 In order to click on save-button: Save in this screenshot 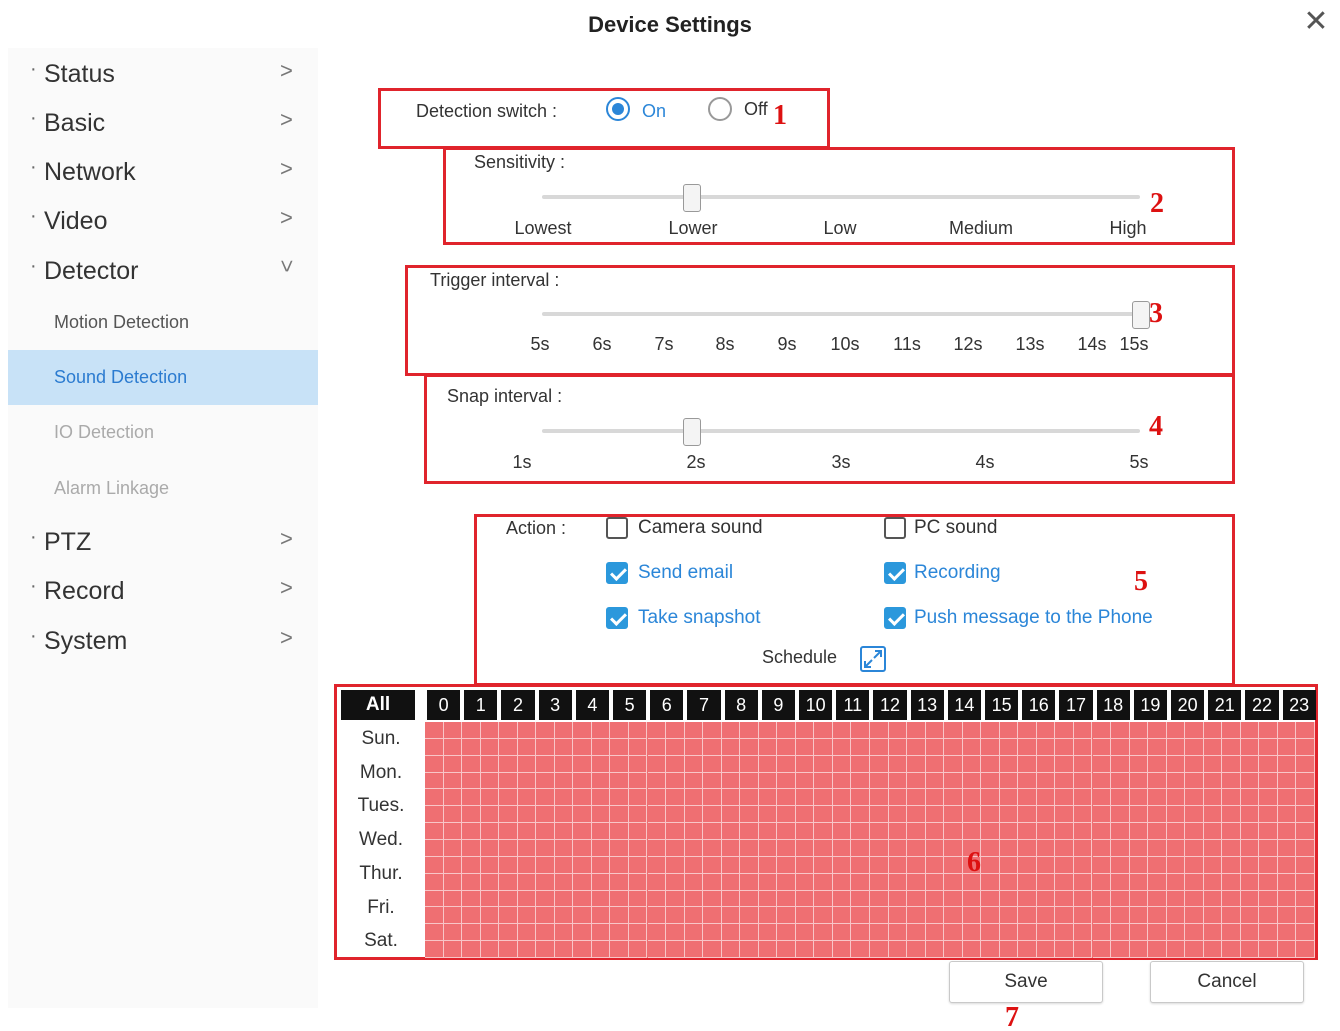, I will do `click(1026, 982)`.